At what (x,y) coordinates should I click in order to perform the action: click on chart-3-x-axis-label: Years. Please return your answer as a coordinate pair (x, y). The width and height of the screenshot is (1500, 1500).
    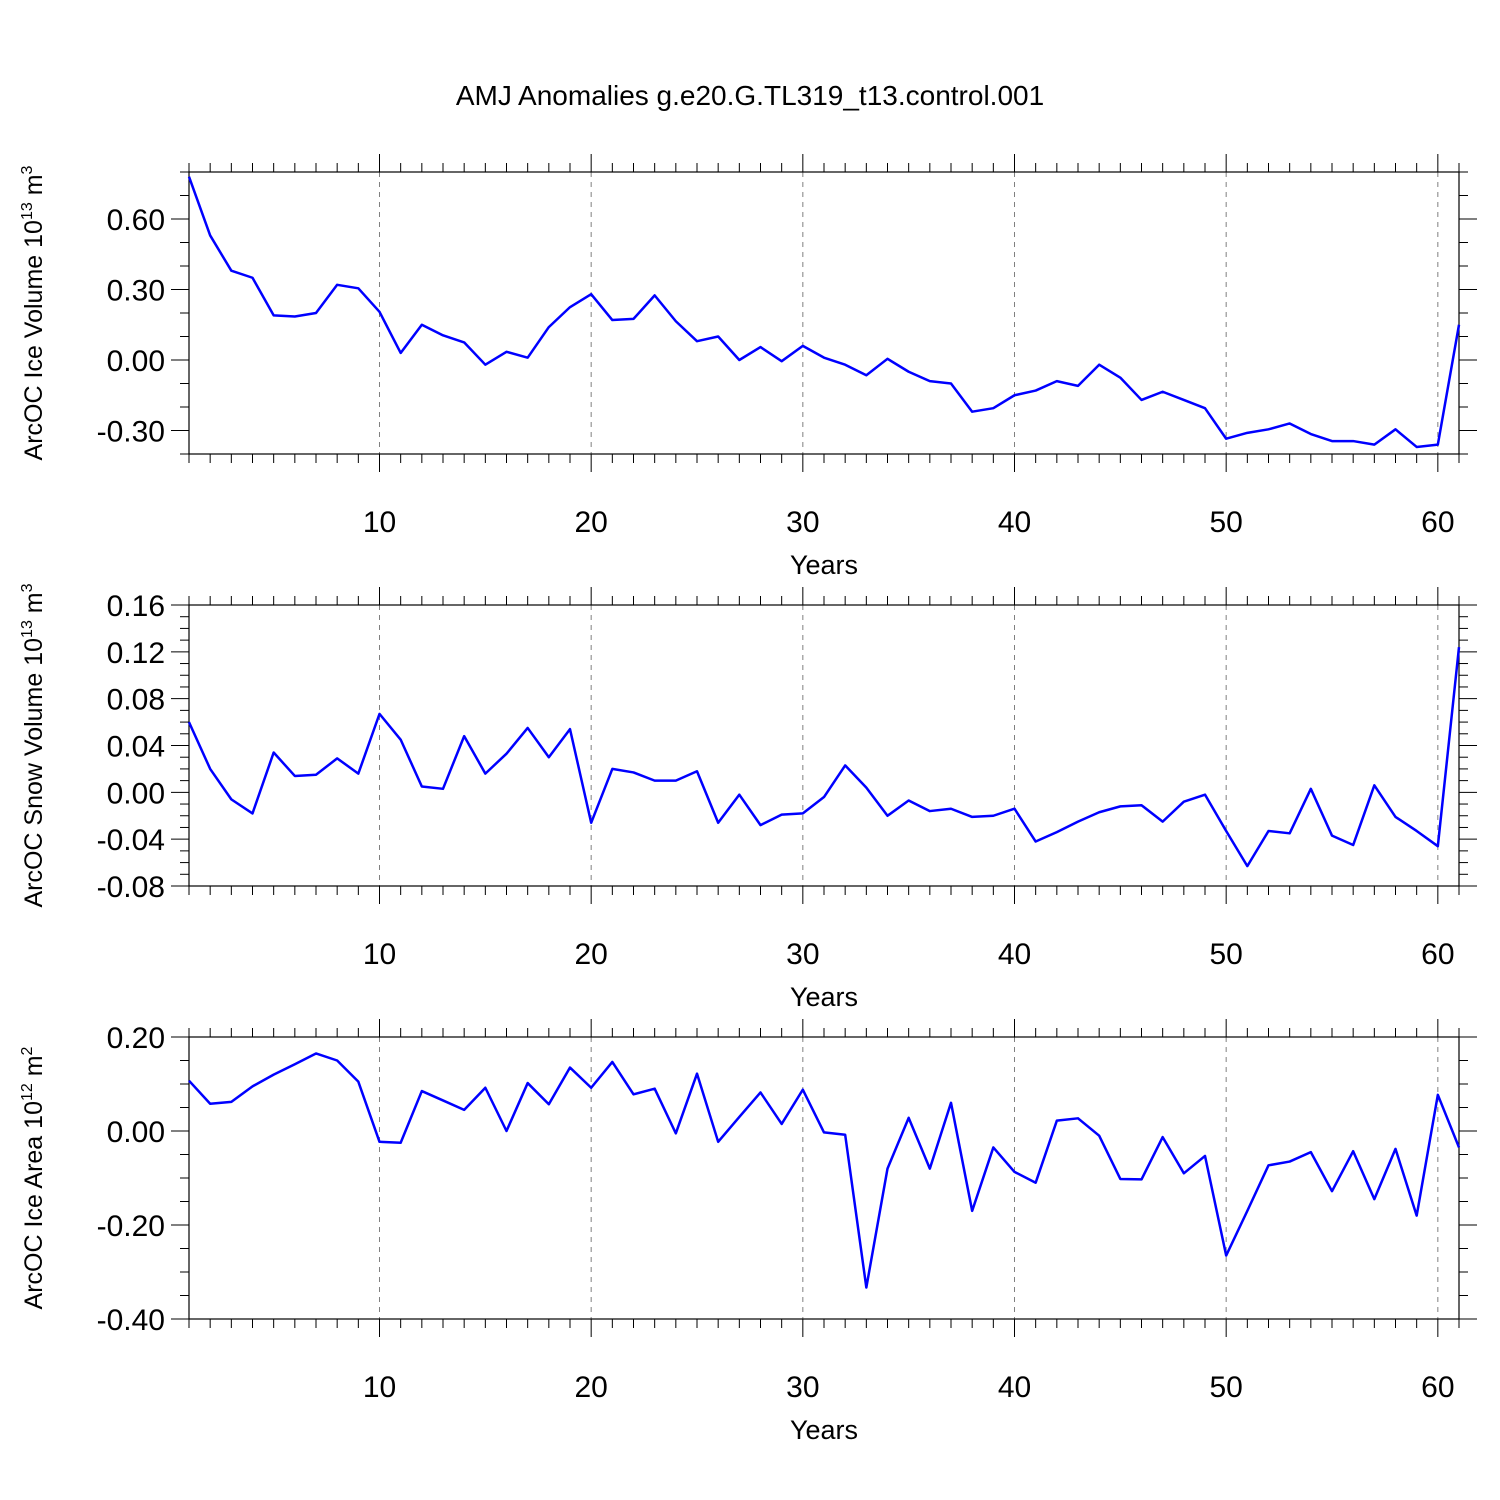
    Looking at the image, I should click on (824, 1430).